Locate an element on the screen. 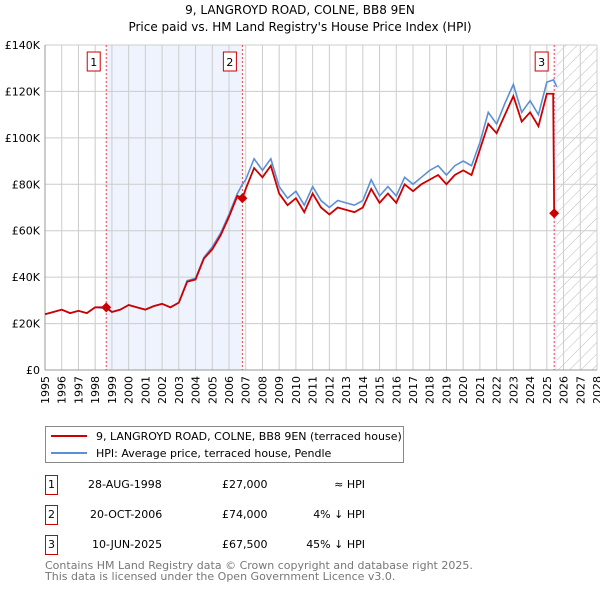  sale-hpi: ≈ HPI is located at coordinates (349, 484).